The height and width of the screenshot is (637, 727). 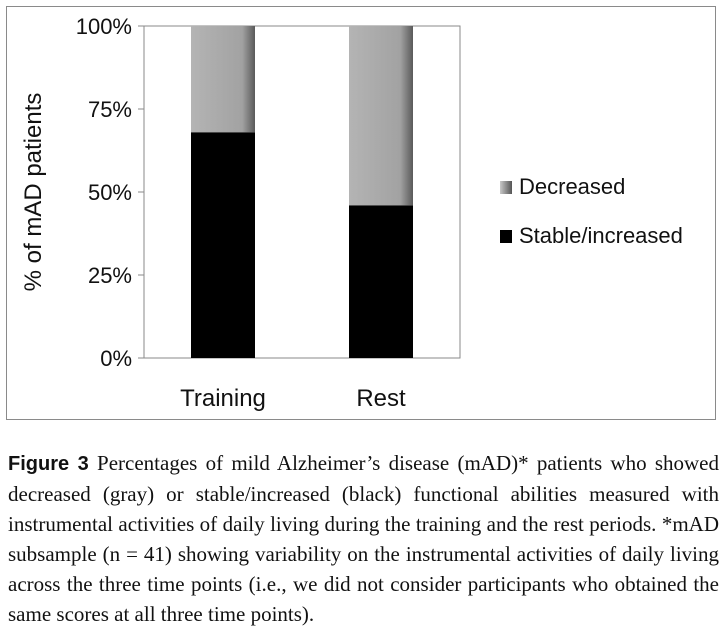 I want to click on x-tick-label: Rest, so click(x=381, y=398).